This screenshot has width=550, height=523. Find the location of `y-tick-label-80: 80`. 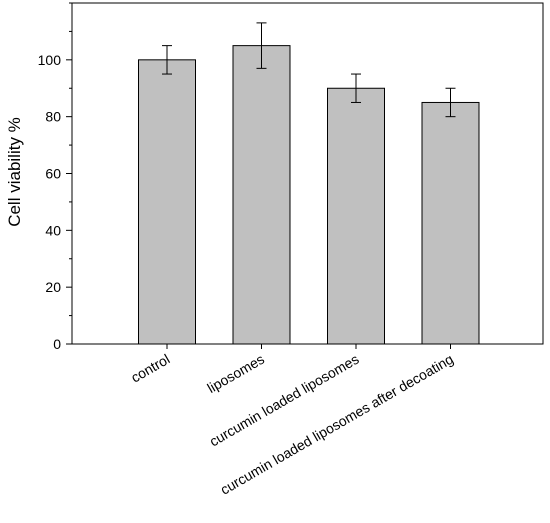

y-tick-label-80: 80 is located at coordinates (53, 117).